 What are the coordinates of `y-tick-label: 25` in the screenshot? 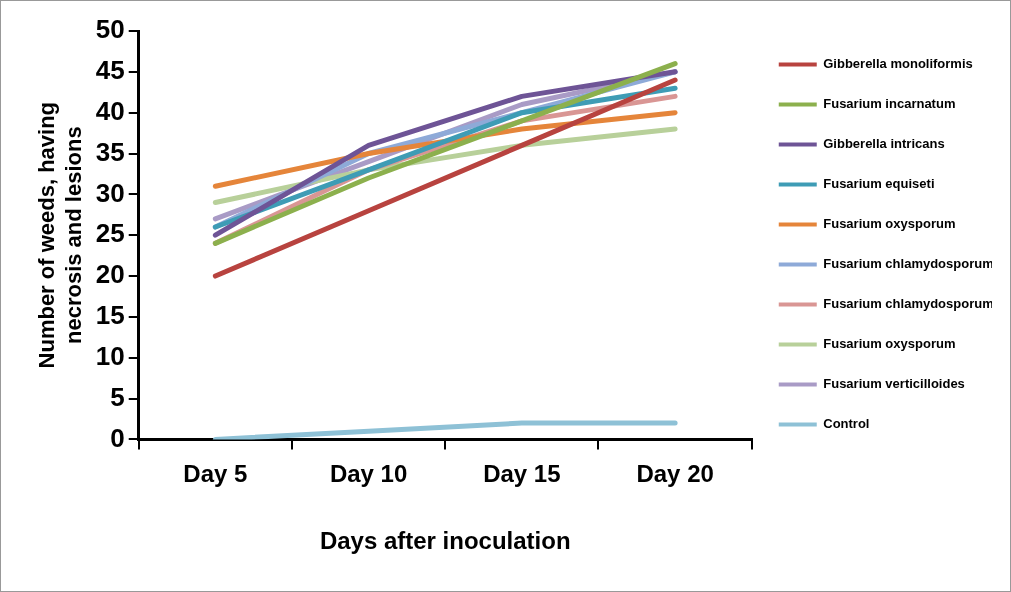 It's located at (110, 233).